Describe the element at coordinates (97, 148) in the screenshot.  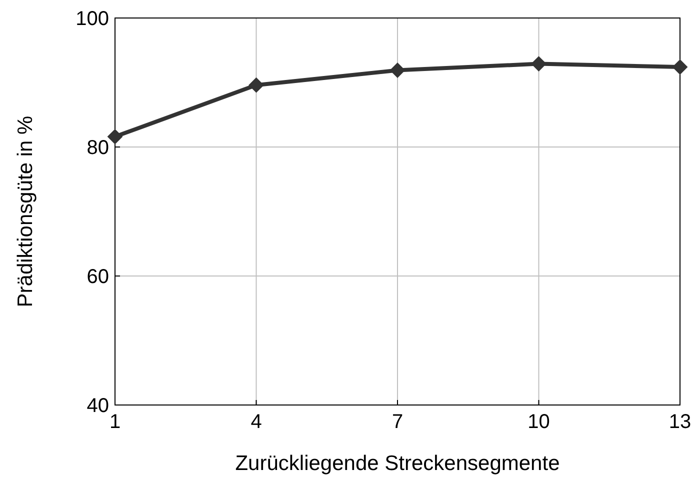
I see `y-tick-label: 80` at that location.